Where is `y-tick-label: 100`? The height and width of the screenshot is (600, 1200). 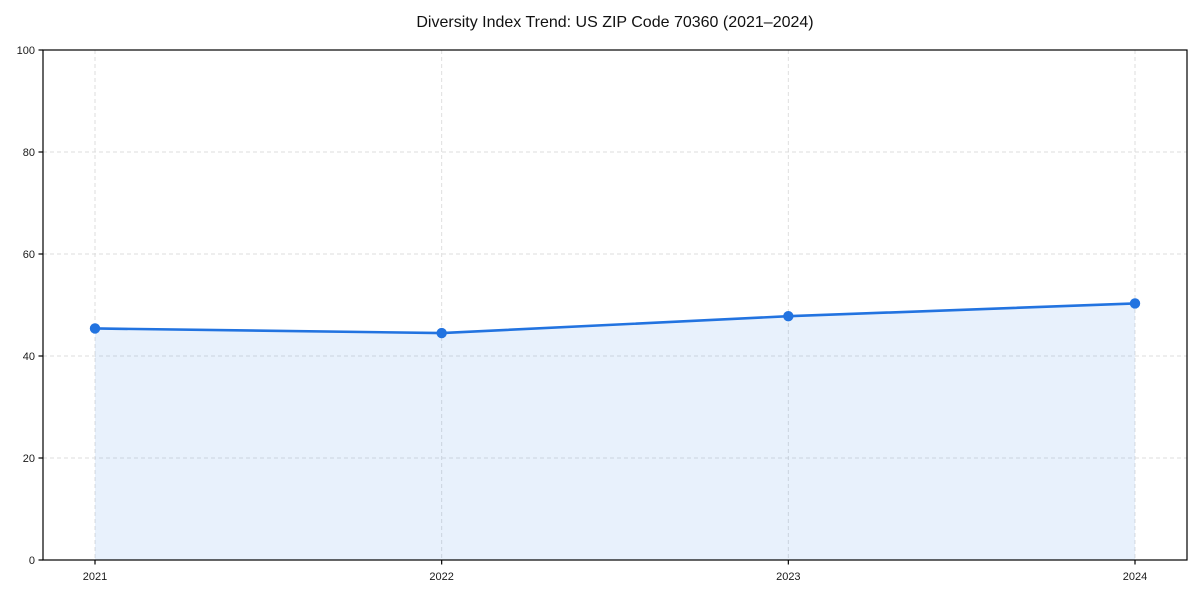
y-tick-label: 100 is located at coordinates (26, 51).